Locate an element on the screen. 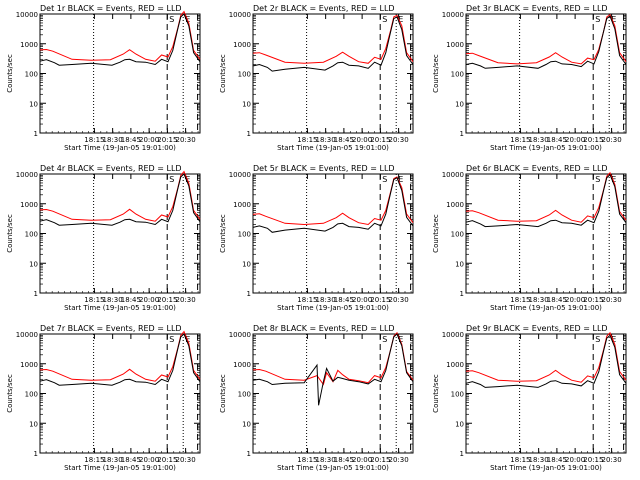 The height and width of the screenshot is (480, 640). panel-title: Det 2r BLACK = Events, RED = LLD is located at coordinates (324, 8).